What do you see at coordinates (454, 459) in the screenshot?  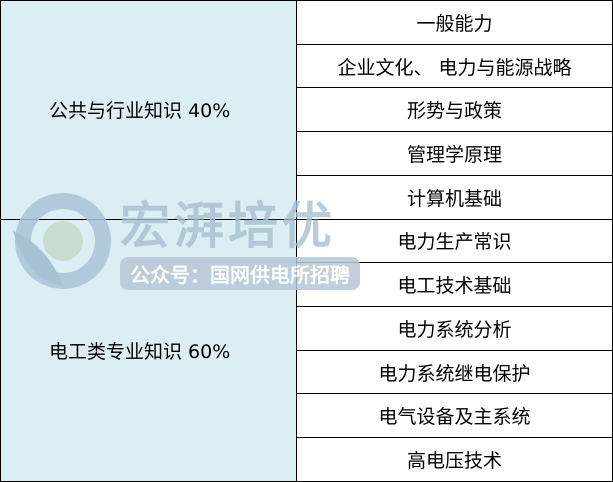 I see `subject-cell: 高电压技术` at bounding box center [454, 459].